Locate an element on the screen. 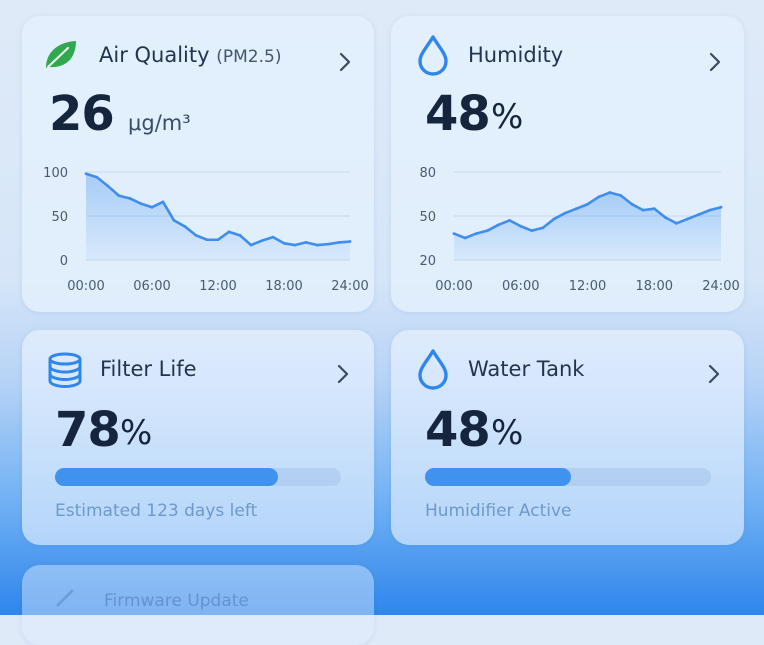  water-tank-progress-fill is located at coordinates (498, 477).